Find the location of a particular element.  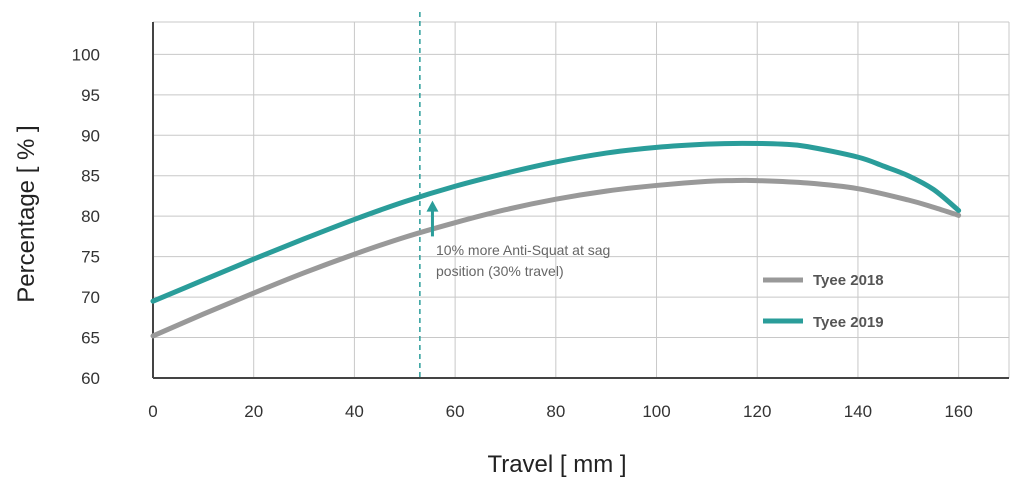

x-tick-label: 140 is located at coordinates (858, 411).